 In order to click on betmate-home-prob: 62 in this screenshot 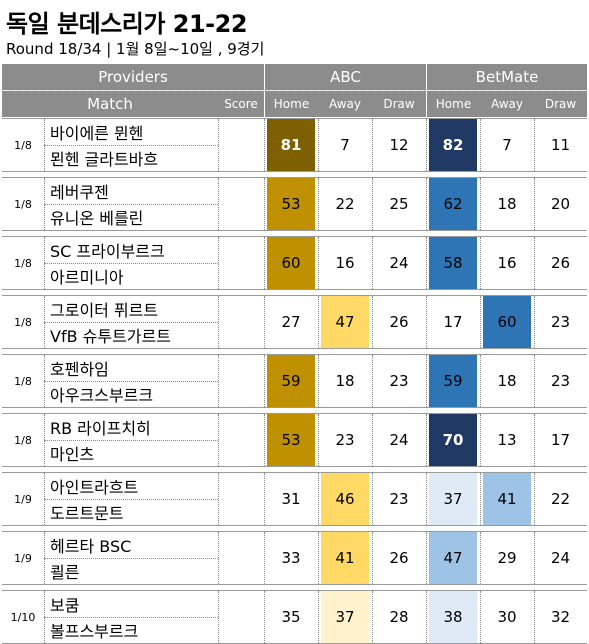, I will do `click(453, 204)`.